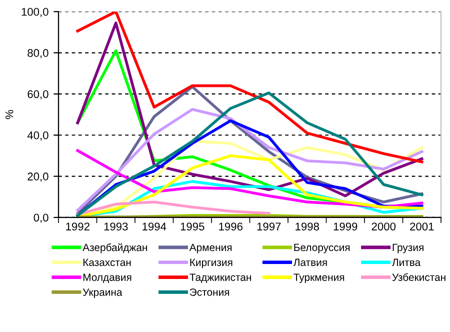  What do you see at coordinates (408, 249) in the screenshot?
I see `legend-label: Грузия` at bounding box center [408, 249].